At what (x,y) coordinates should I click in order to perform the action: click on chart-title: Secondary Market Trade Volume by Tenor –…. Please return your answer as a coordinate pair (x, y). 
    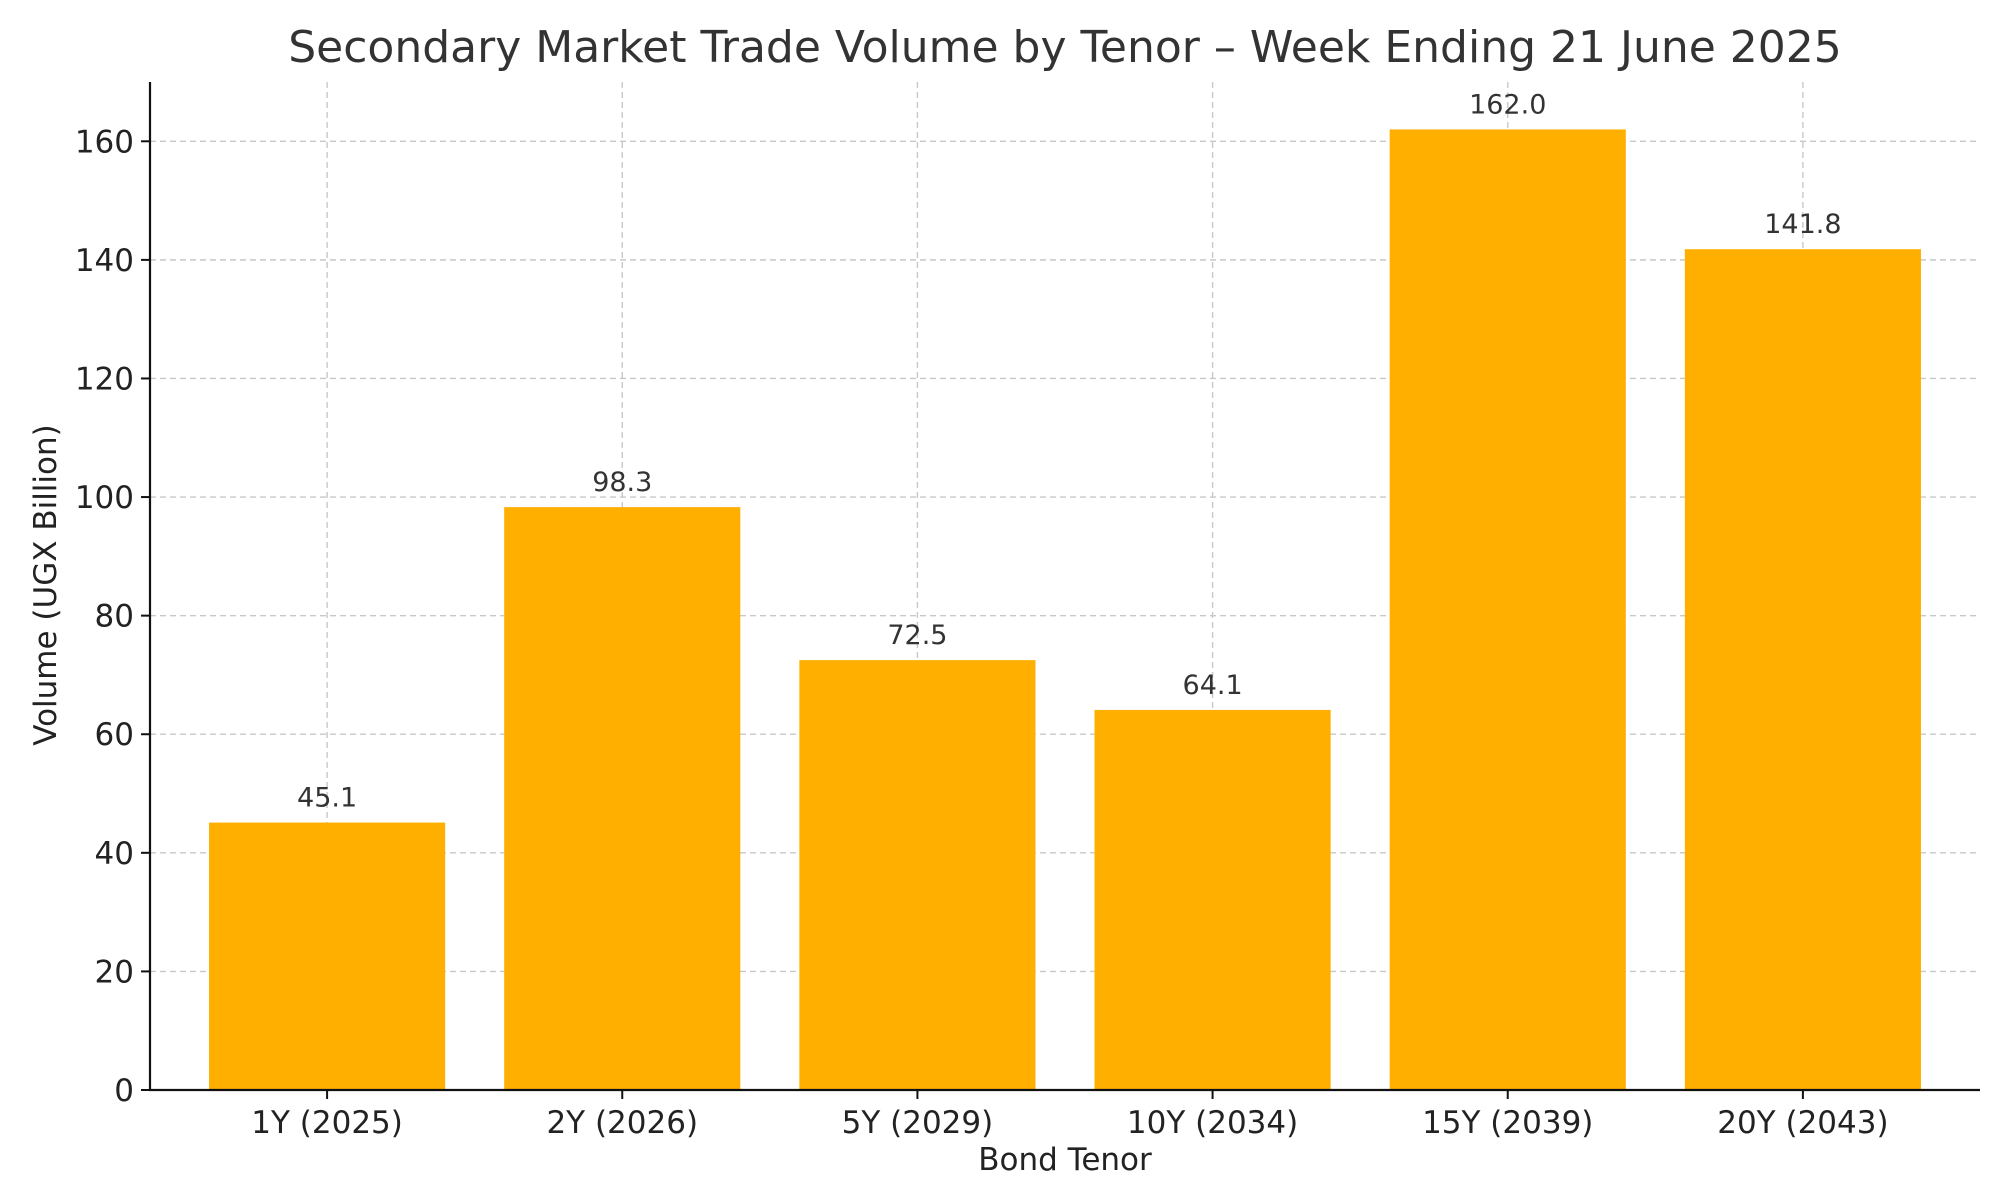
    Looking at the image, I should click on (1065, 47).